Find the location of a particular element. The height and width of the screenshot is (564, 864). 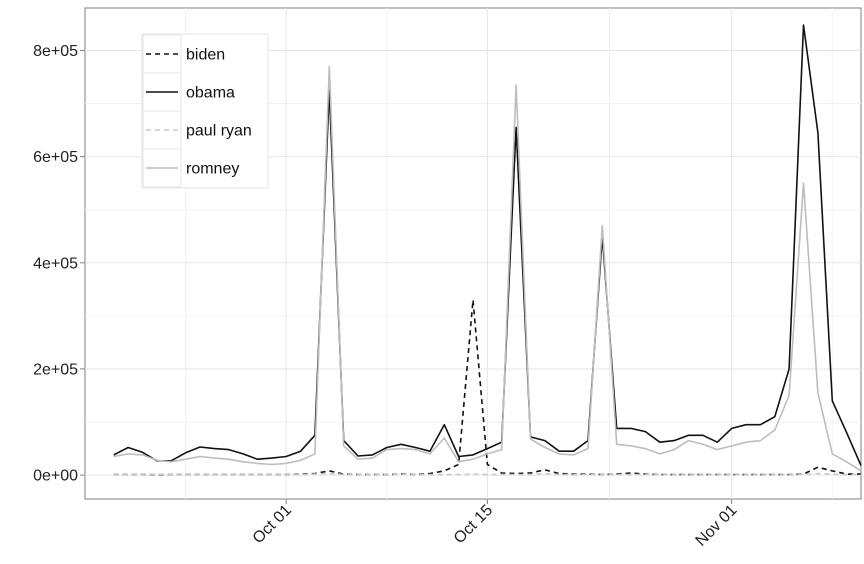

series-line-paul-ryan is located at coordinates (487, 474).